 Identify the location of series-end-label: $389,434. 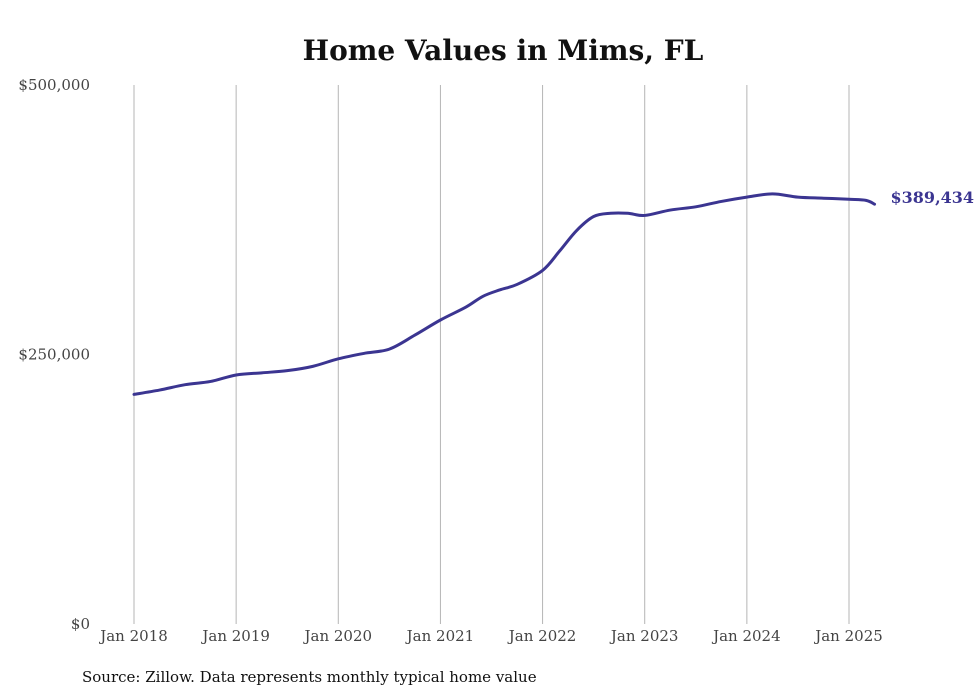
(933, 197).